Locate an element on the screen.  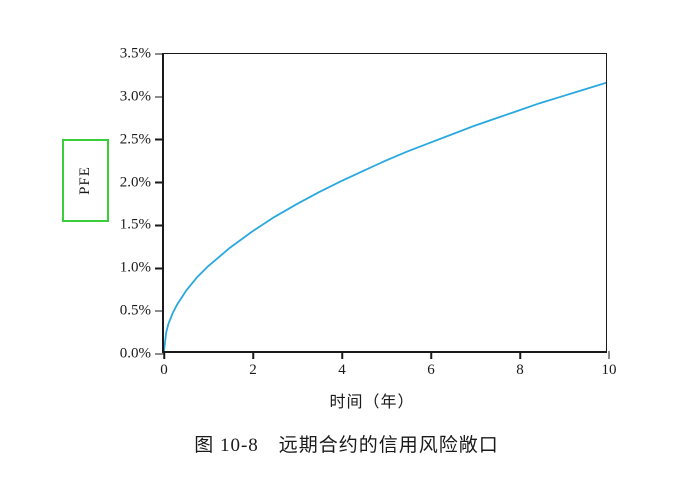
y-tick-label: 0.5% is located at coordinates (135, 310).